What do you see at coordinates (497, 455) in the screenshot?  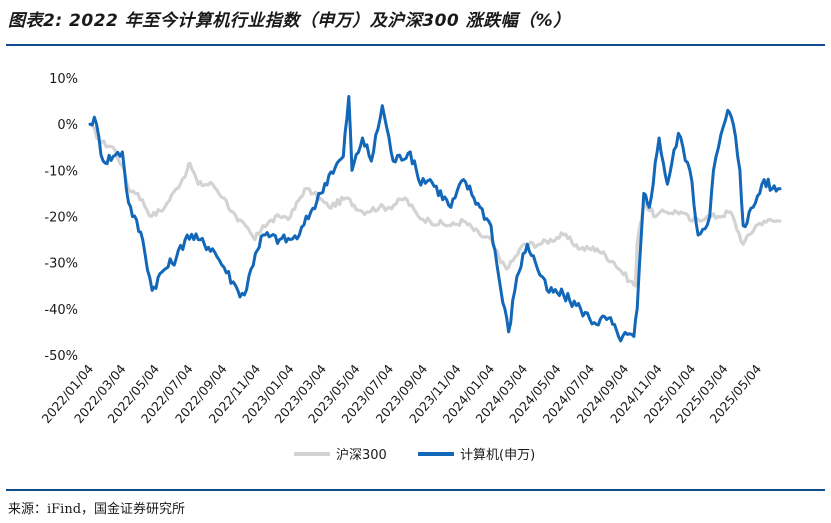 I see `legend-label: 计算机(申万)` at bounding box center [497, 455].